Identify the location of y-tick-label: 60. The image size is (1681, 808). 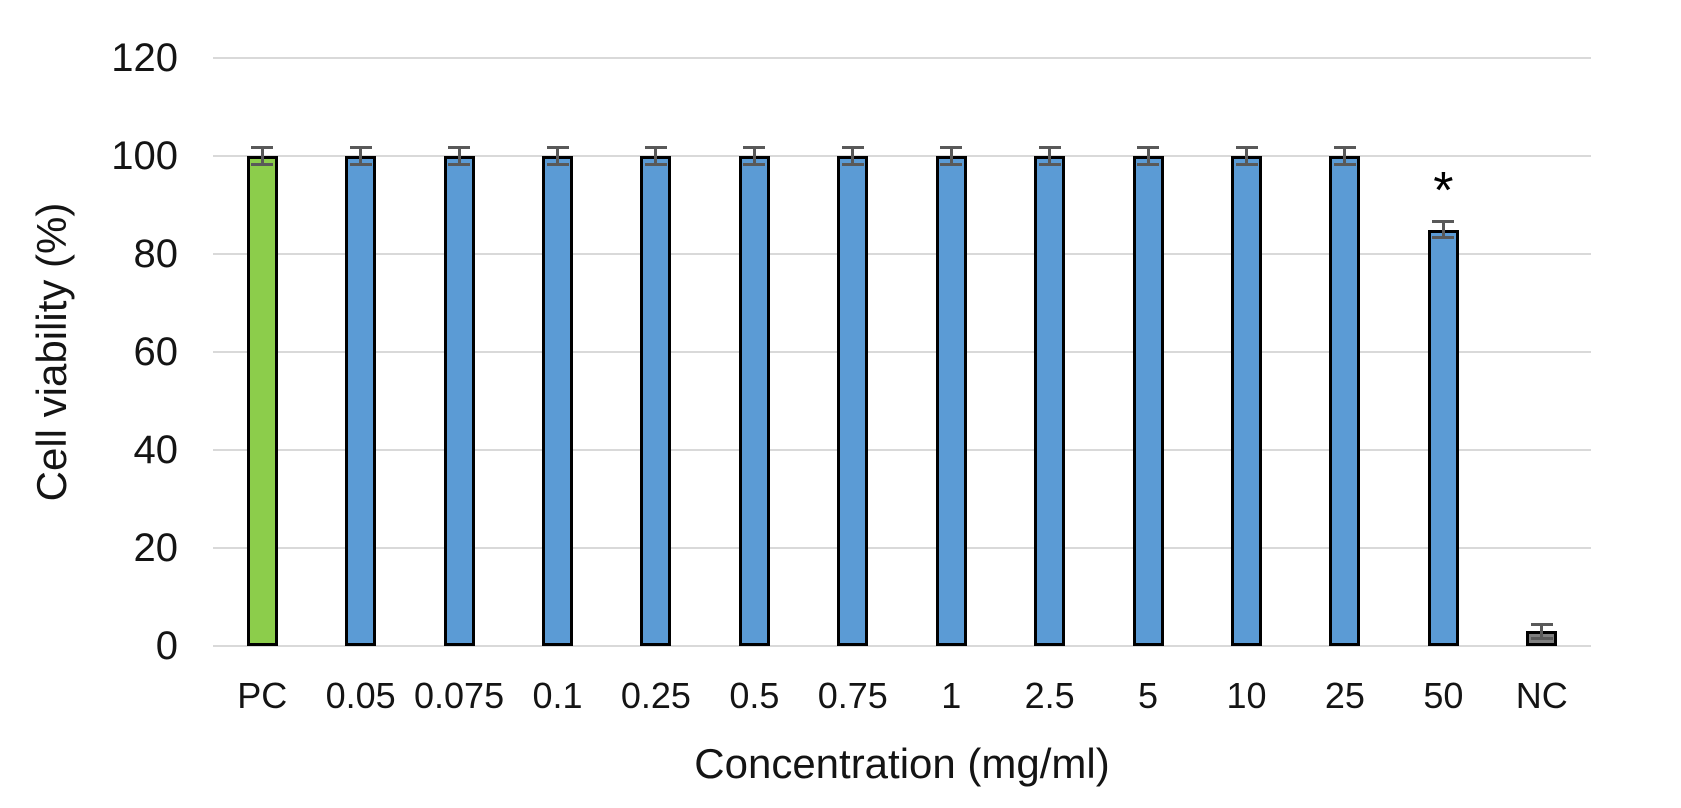
(156, 352).